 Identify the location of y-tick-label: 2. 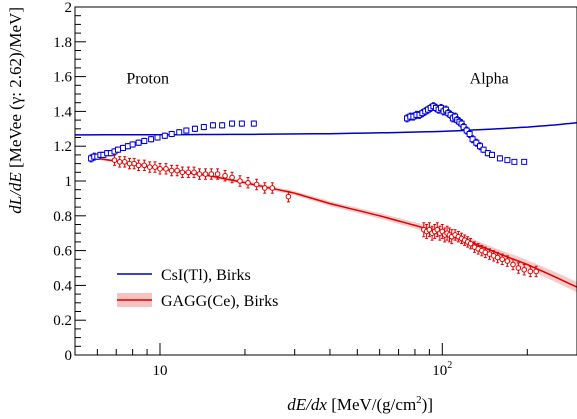
(69, 8).